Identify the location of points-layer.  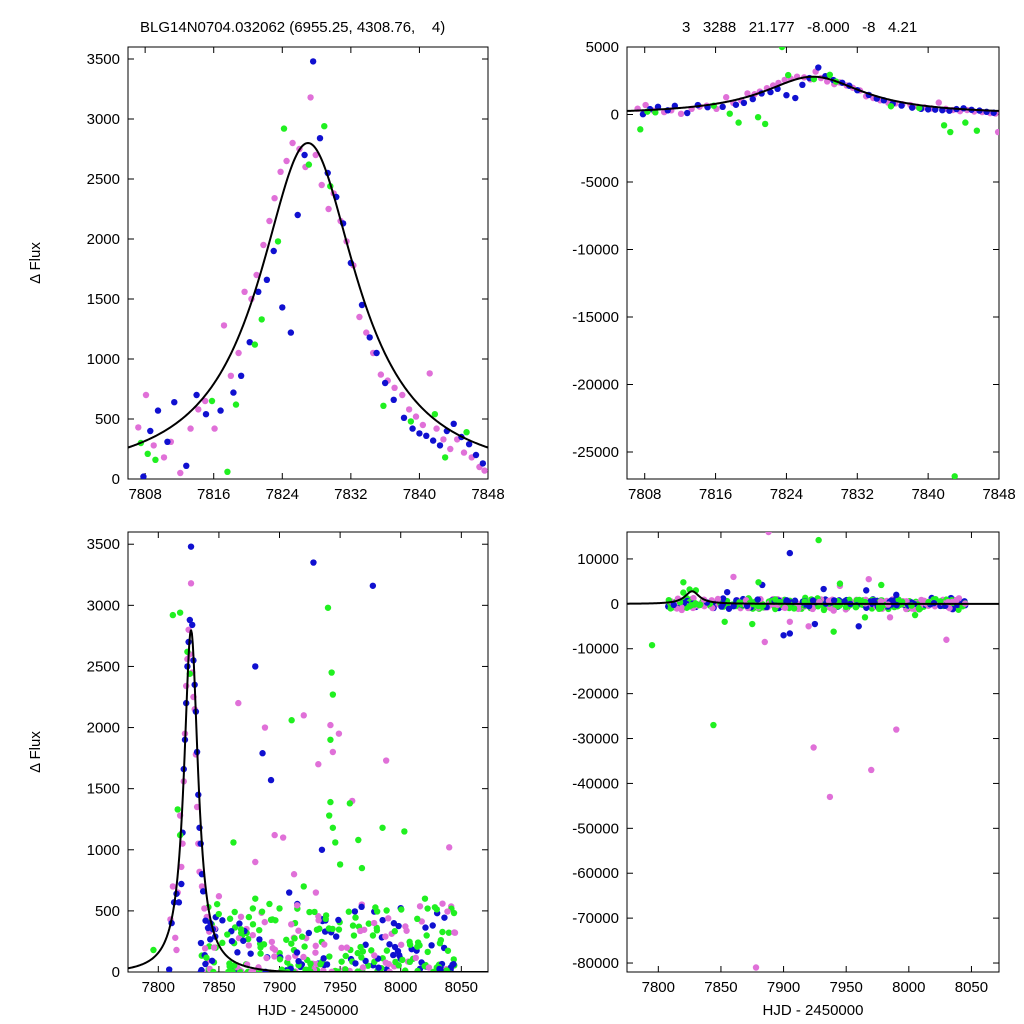
(311, 268).